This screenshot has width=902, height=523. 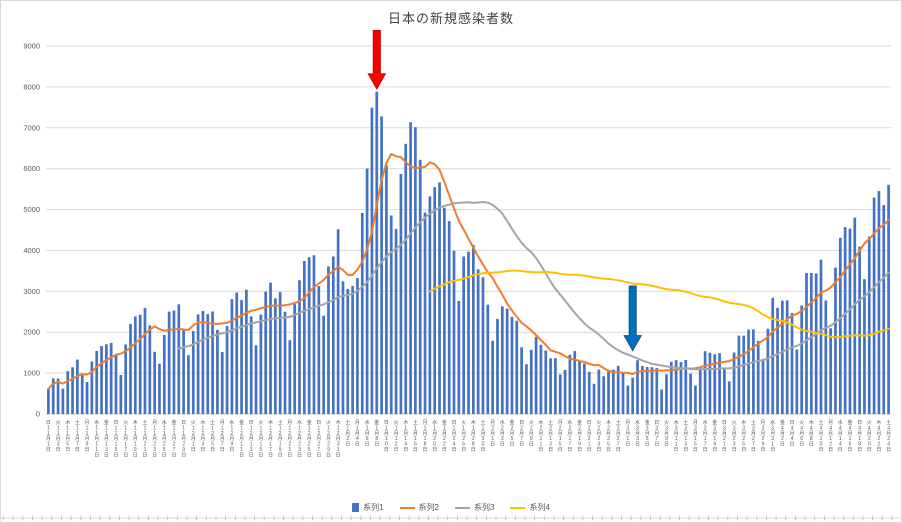 I want to click on legend-label: 系列4, so click(x=539, y=507).